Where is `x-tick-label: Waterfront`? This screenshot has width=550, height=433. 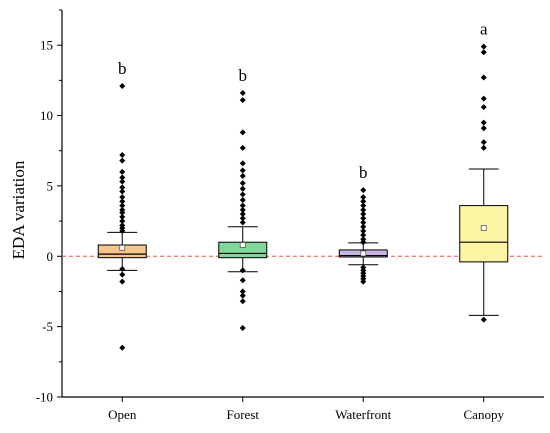 x-tick-label: Waterfront is located at coordinates (363, 414).